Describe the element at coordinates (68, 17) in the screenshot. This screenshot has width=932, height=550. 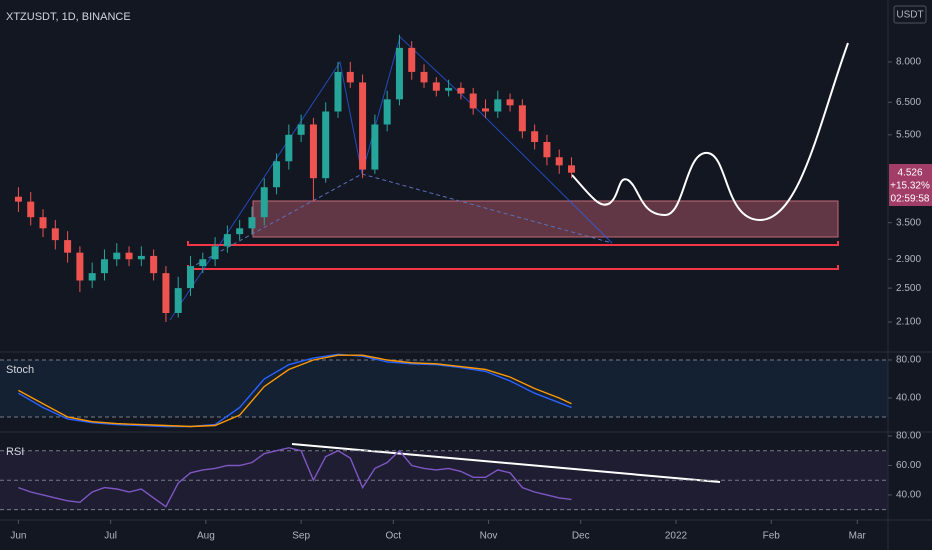
I see `symbol-title: XTZUSDT, 1D, BINANCE` at that location.